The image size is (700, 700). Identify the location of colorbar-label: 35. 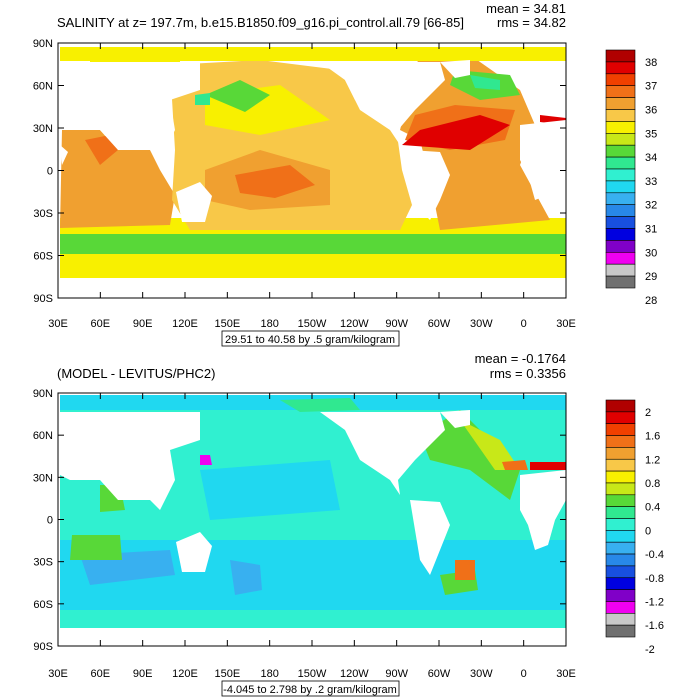
(651, 134).